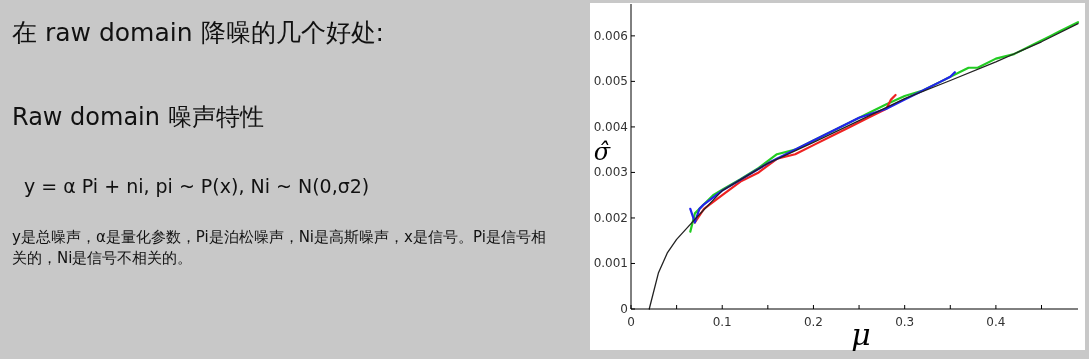 The width and height of the screenshot is (1089, 359). I want to click on x-tick-label: 0.2, so click(813, 322).